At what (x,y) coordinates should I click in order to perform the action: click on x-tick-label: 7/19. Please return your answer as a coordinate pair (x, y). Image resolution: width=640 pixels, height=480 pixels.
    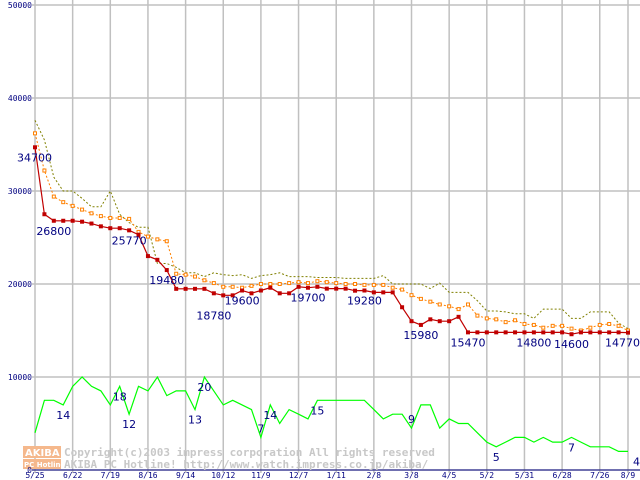
    Looking at the image, I should click on (110, 475).